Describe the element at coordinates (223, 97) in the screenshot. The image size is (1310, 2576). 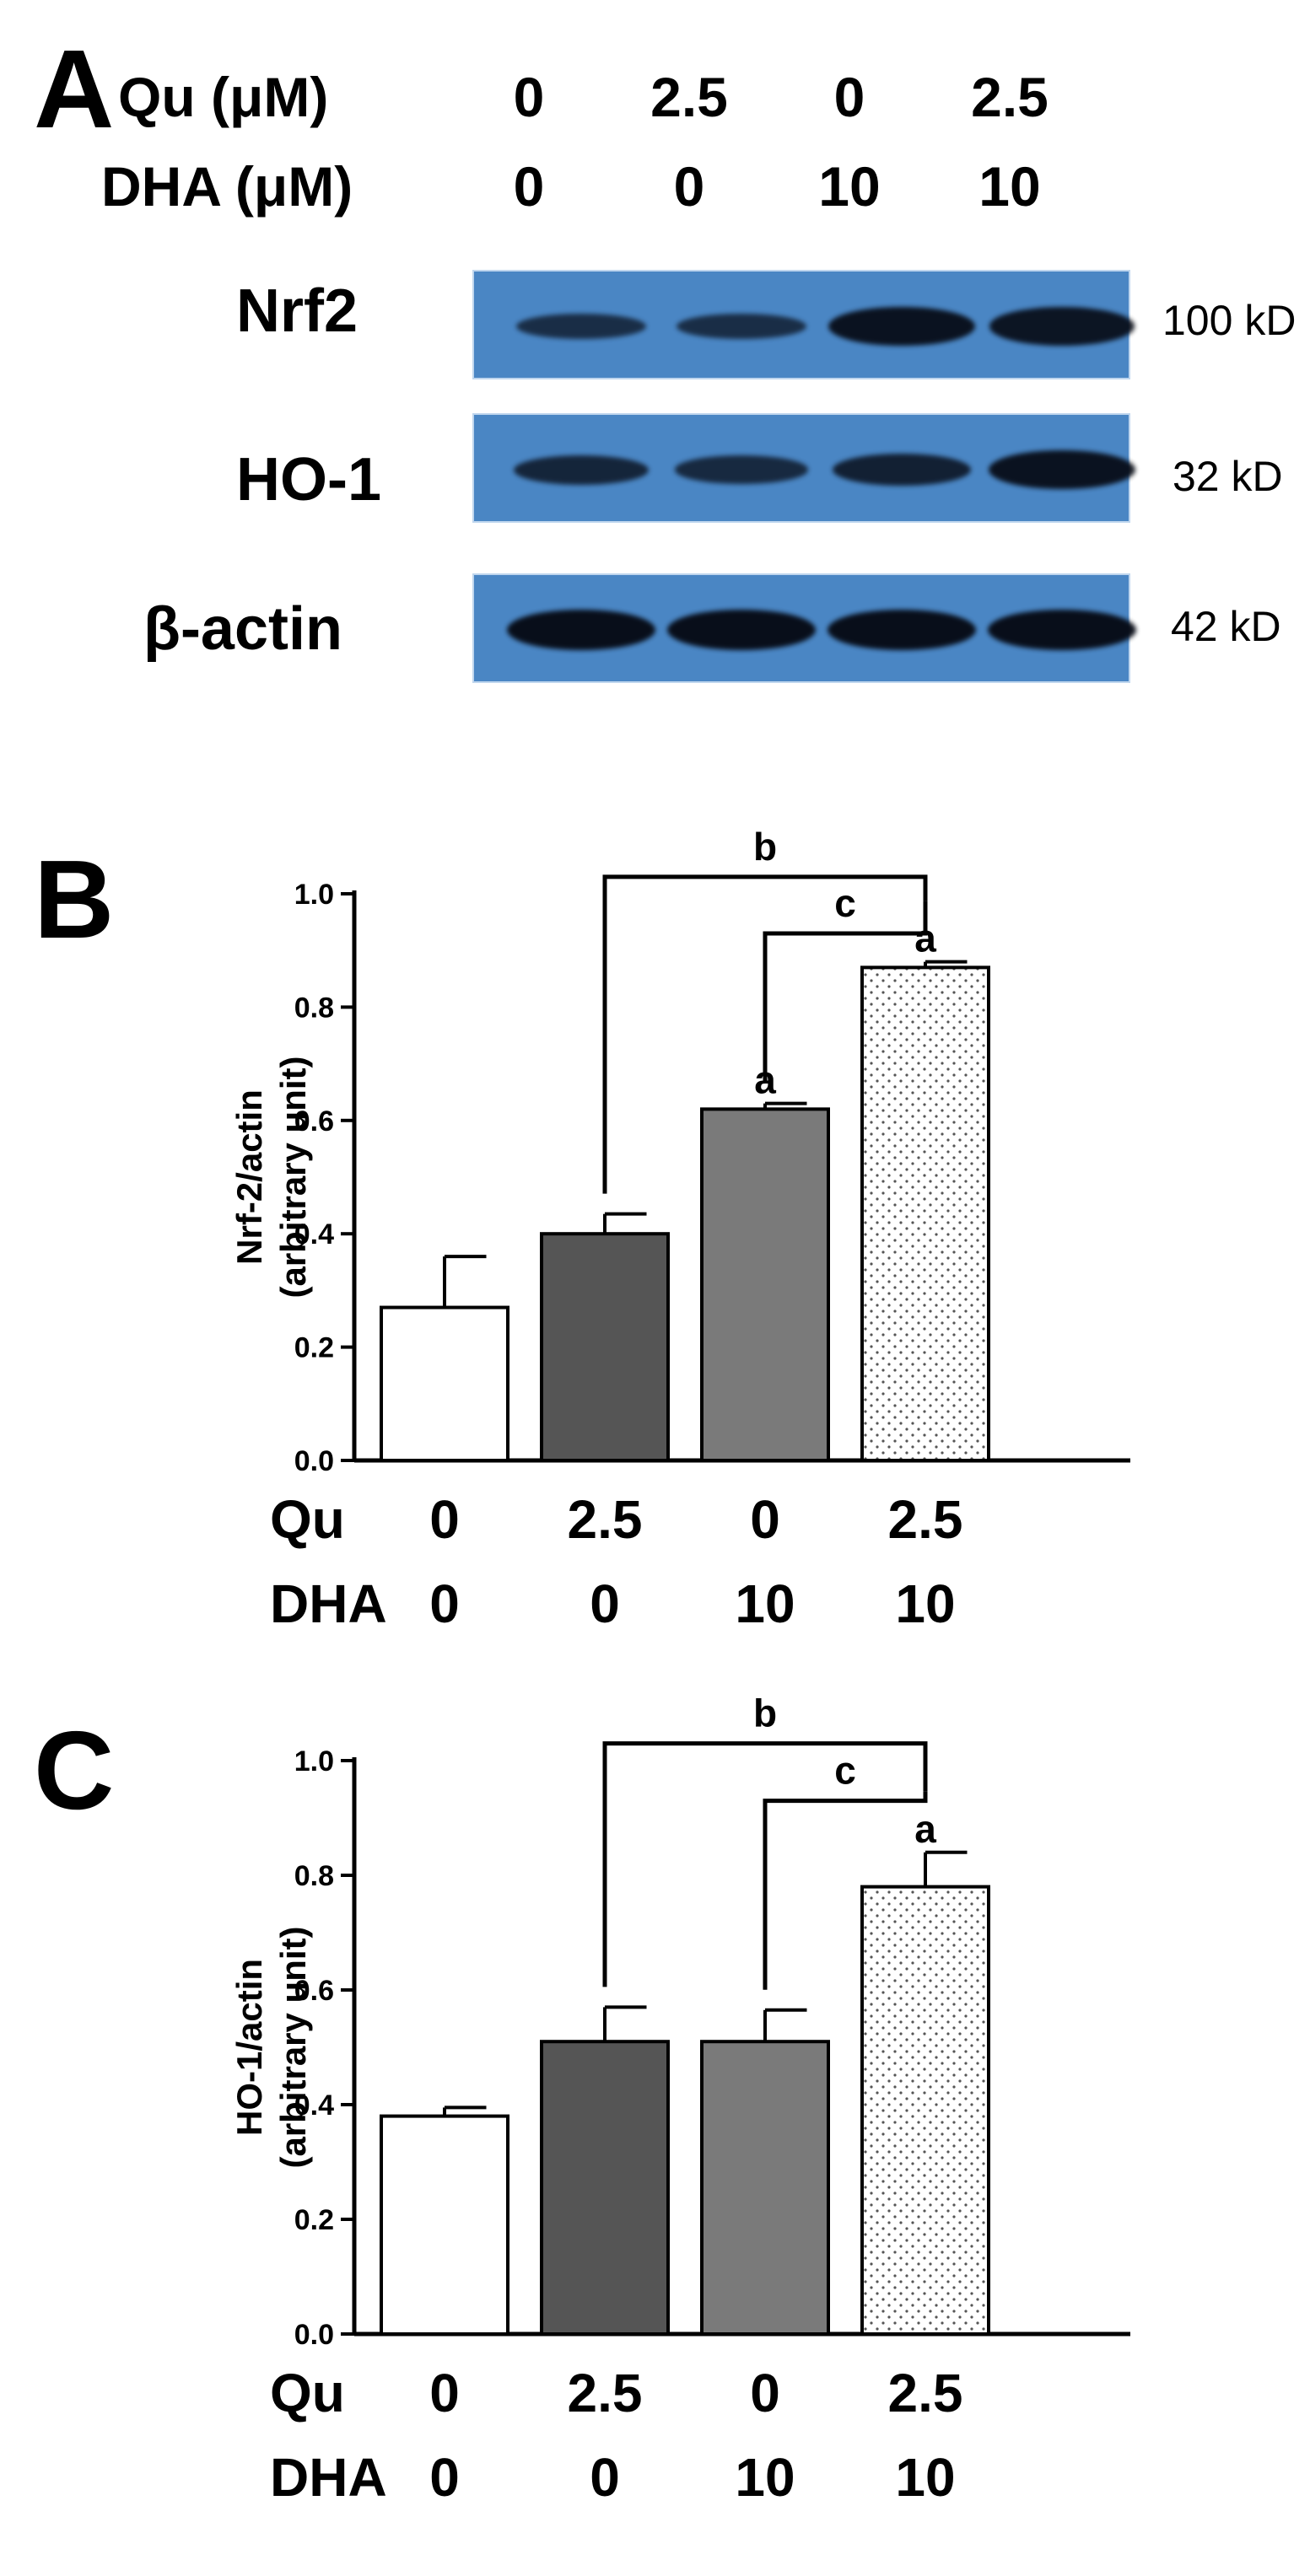
I see `qu-row-label: Qu (μM)` at that location.